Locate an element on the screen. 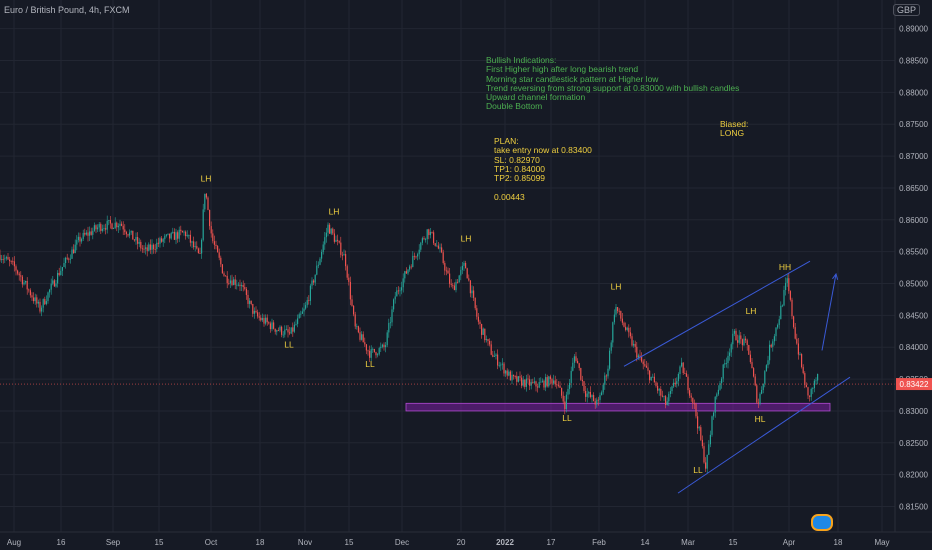 This screenshot has width=932, height=550. projection-arrow is located at coordinates (829, 312).